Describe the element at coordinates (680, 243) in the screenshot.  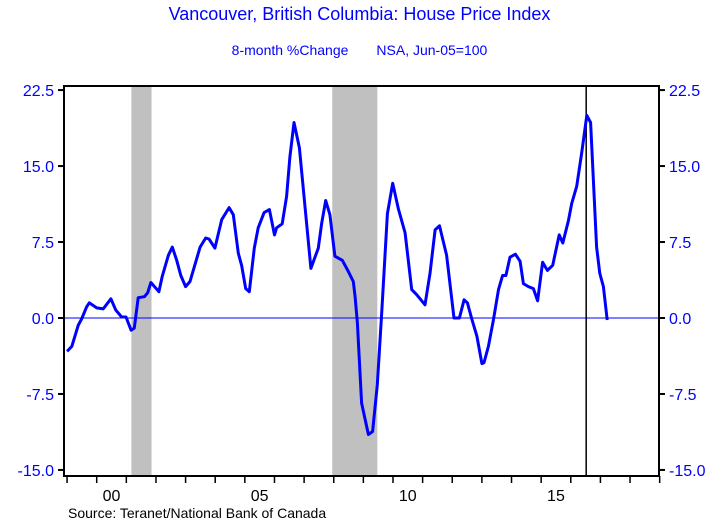
I see `y-tick-label-right: 7.5` at that location.